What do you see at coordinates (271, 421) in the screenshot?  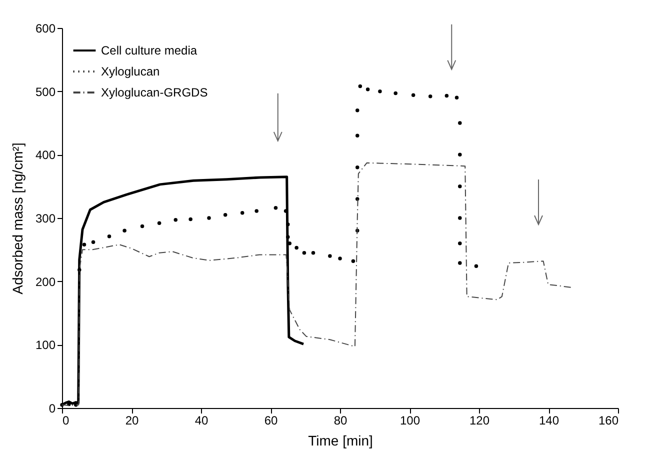 I see `x-tick-label: 60` at bounding box center [271, 421].